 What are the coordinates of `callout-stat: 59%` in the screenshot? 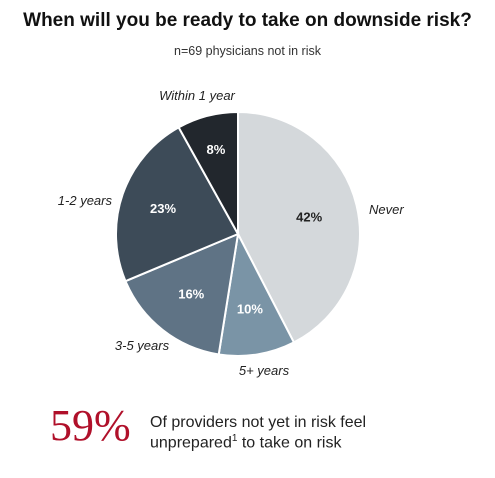 It's located at (90, 425).